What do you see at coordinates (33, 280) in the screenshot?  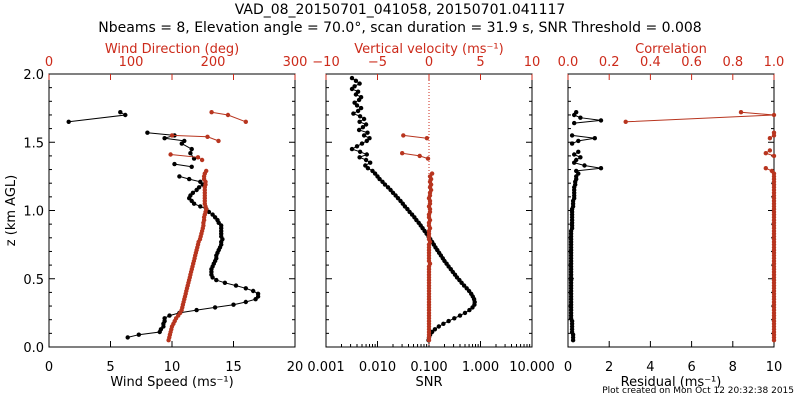 I see `y-tick-label-0.5: 0.5` at bounding box center [33, 280].